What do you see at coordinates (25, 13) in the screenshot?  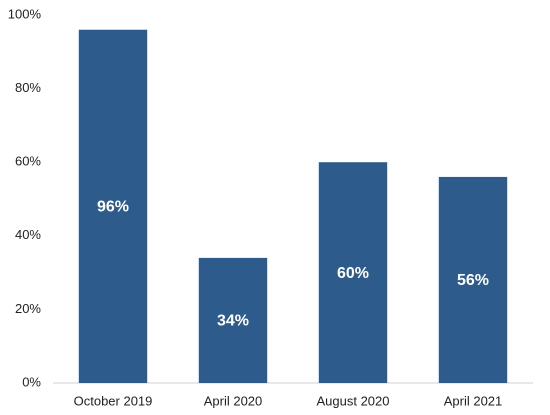 I see `y-tick-label: 100%` at bounding box center [25, 13].